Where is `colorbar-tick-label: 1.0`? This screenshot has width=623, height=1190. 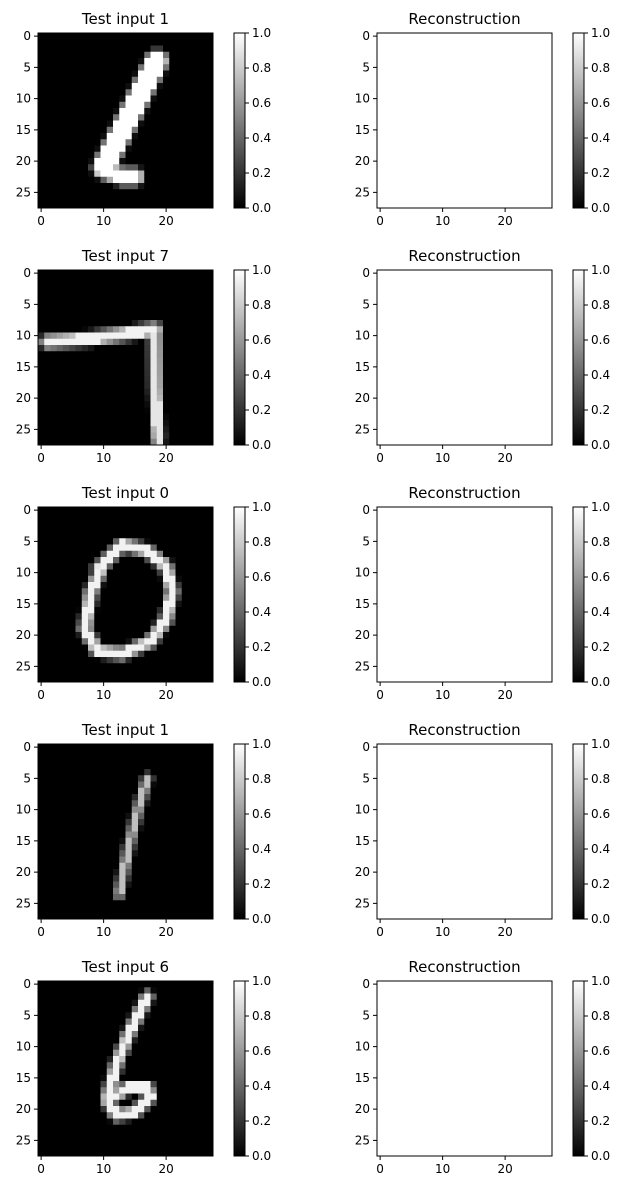 colorbar-tick-label: 1.0 is located at coordinates (261, 270).